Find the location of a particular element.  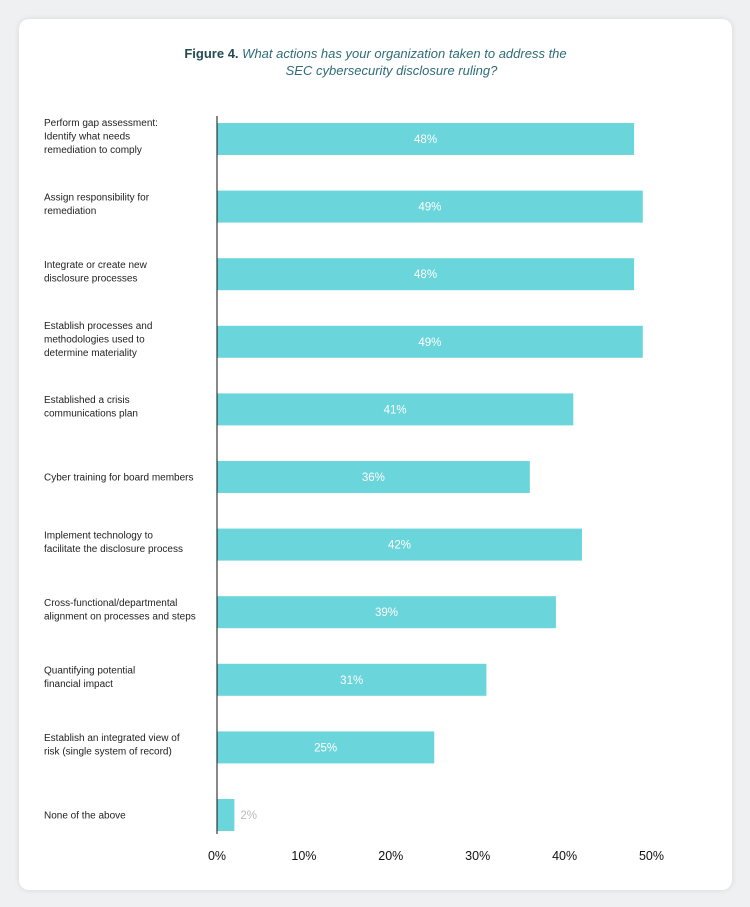

x-tick-label: 0% is located at coordinates (217, 856).